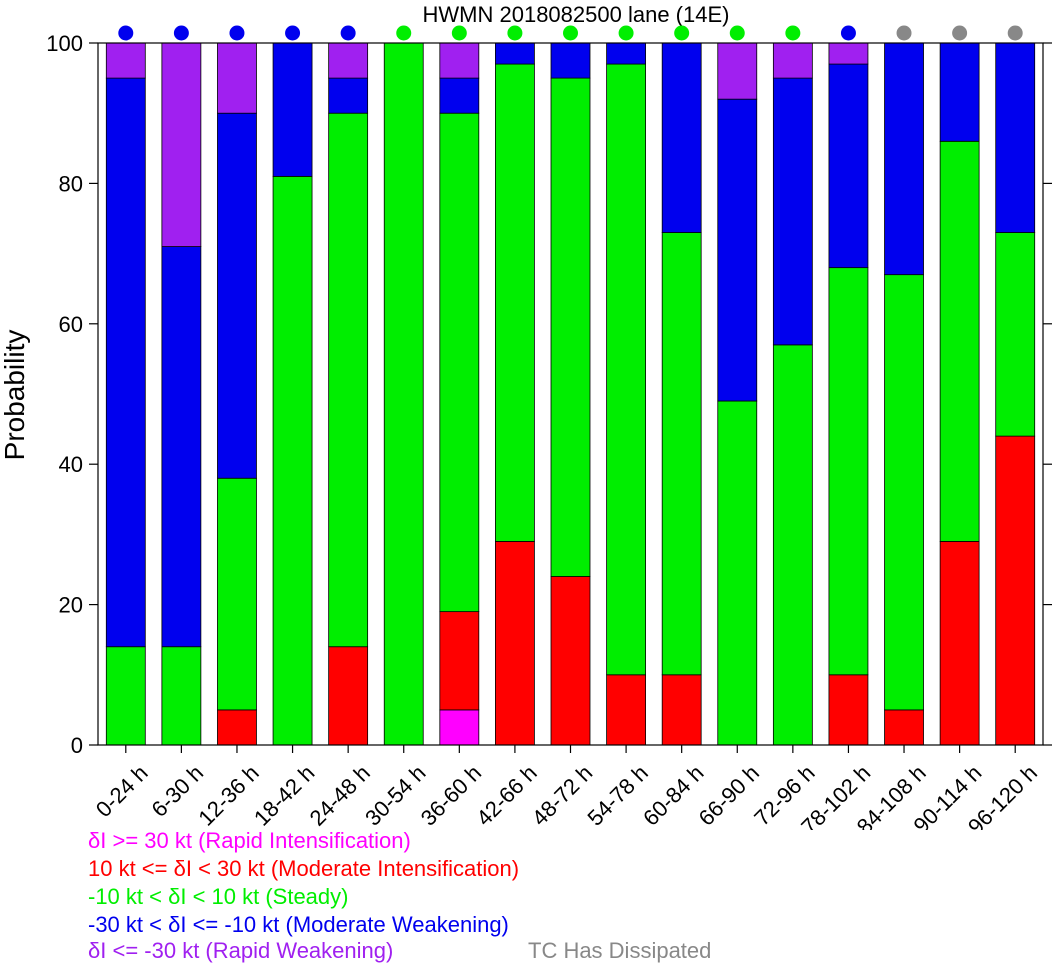 This screenshot has height=968, width=1057. What do you see at coordinates (122, 791) in the screenshot?
I see `x-tick-label: 0-24 h` at bounding box center [122, 791].